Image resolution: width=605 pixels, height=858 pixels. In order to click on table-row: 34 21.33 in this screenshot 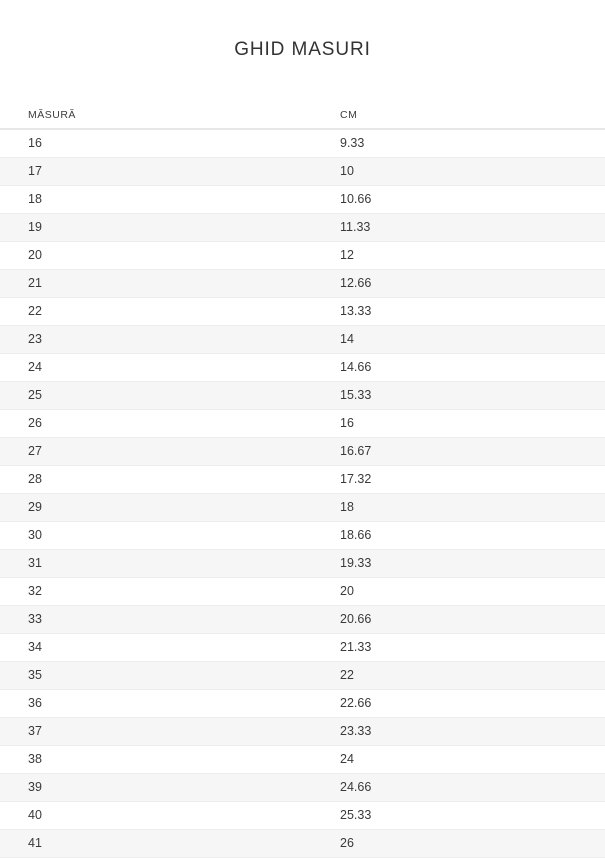, I will do `click(302, 648)`.